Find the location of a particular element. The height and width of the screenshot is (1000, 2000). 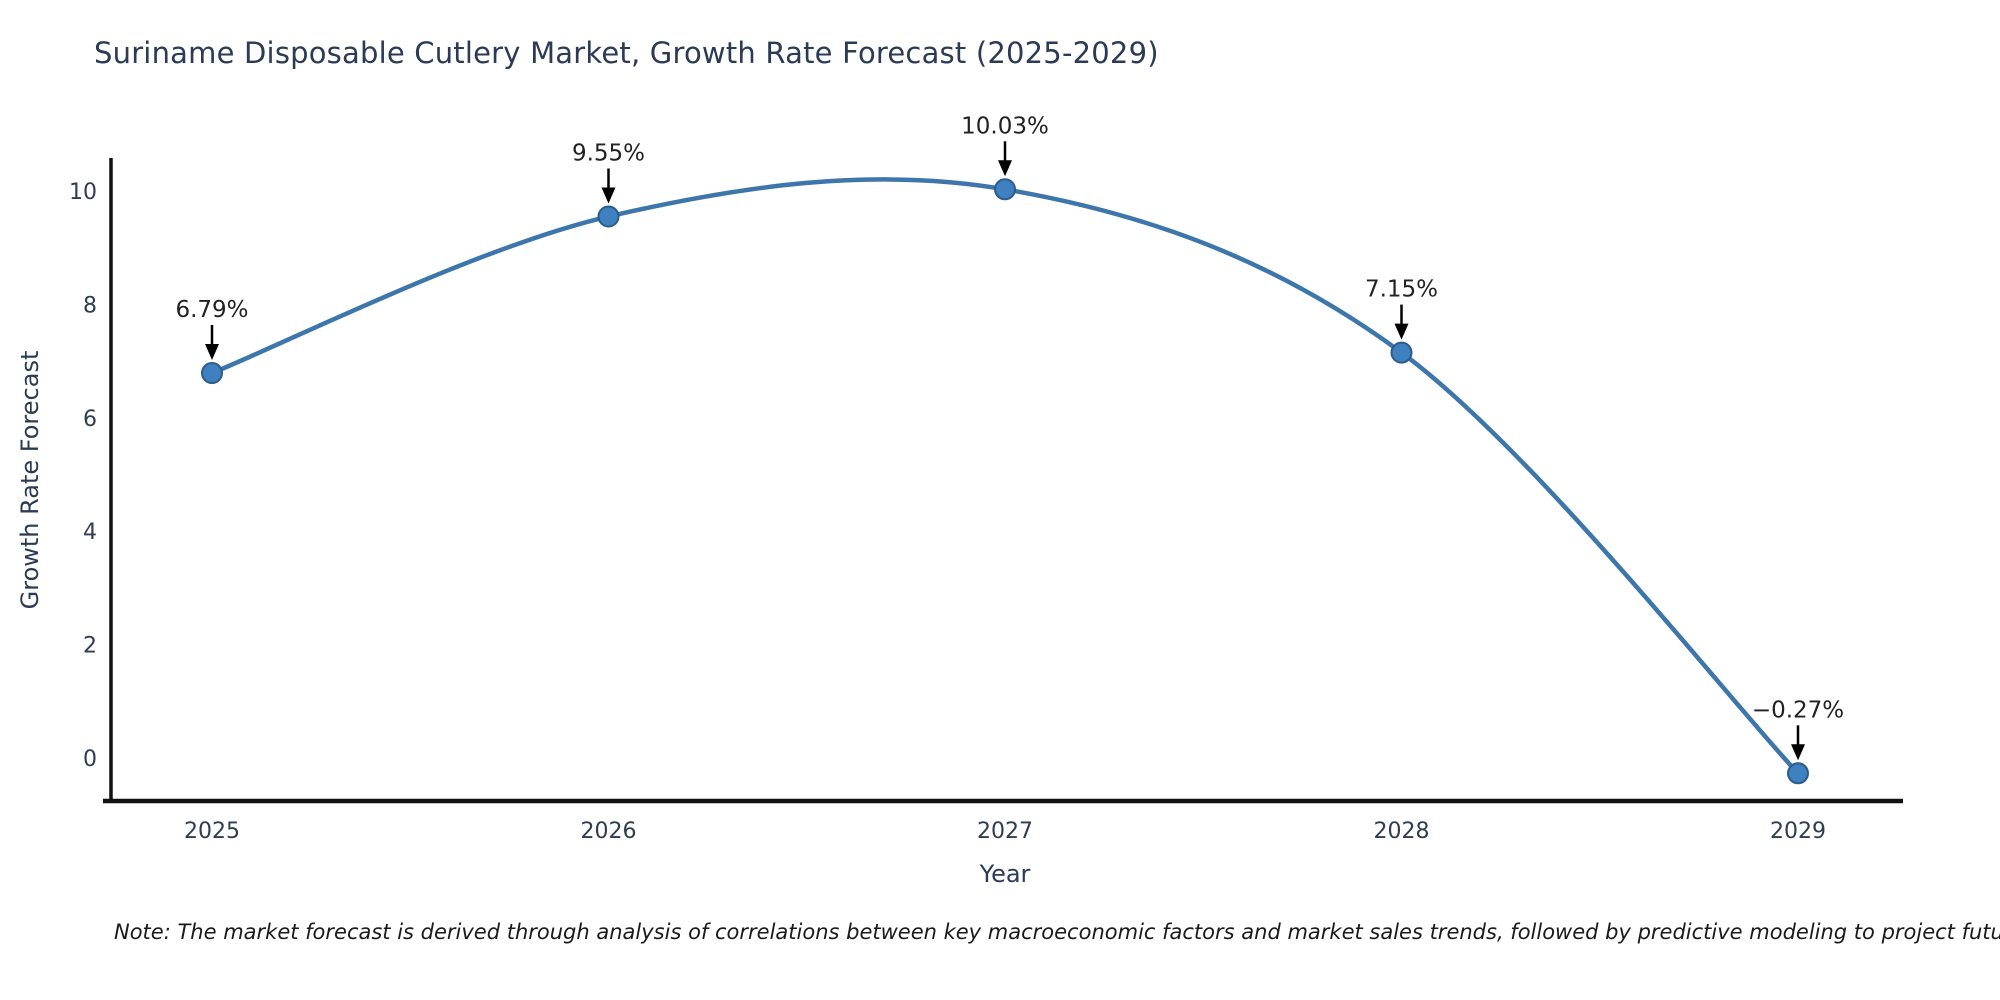

y-tick-label: 6 is located at coordinates (90, 419).